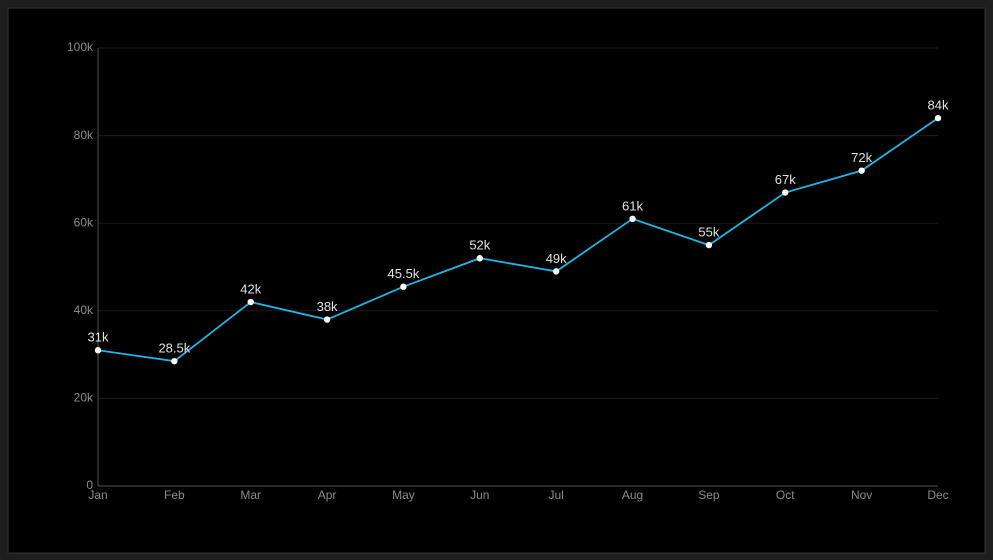  What do you see at coordinates (709, 495) in the screenshot?
I see `x-tick-label: Sep` at bounding box center [709, 495].